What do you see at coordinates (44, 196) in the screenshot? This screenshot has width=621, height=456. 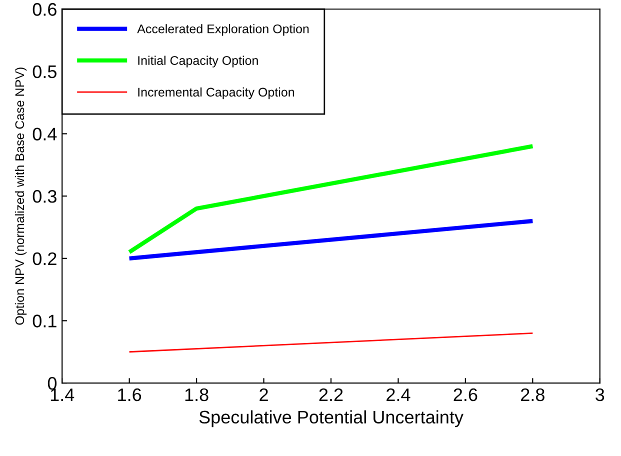 I see `y-tick-label: 0.3` at bounding box center [44, 196].